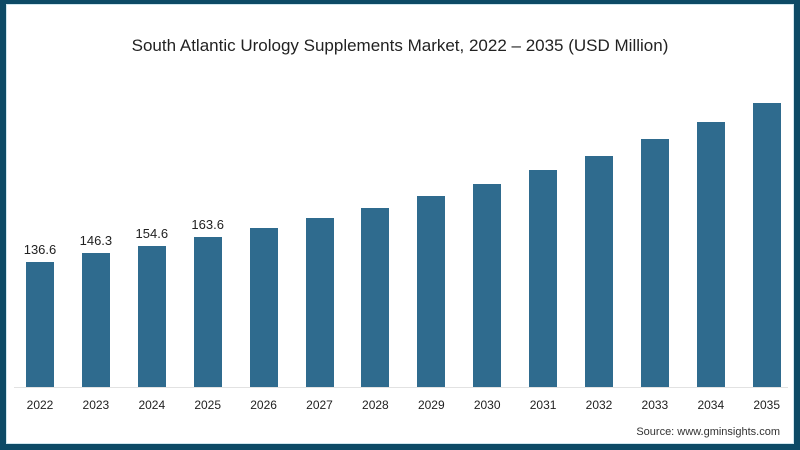  I want to click on x-tick-label: 2031, so click(543, 405).